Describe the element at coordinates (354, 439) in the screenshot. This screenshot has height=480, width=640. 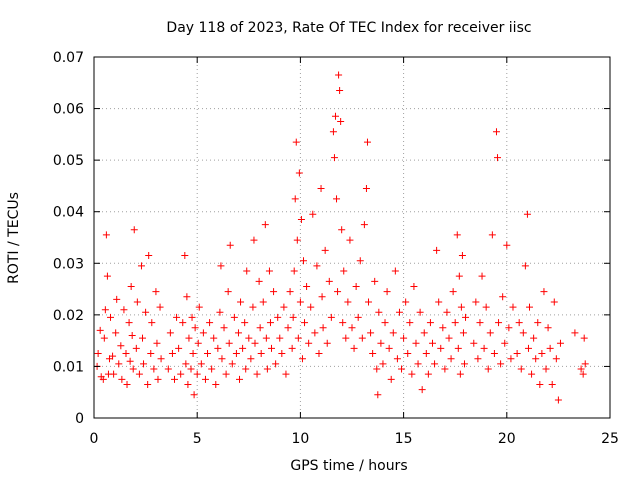
I see `x-tick-labels: 0 5 10 15 20 25` at that location.